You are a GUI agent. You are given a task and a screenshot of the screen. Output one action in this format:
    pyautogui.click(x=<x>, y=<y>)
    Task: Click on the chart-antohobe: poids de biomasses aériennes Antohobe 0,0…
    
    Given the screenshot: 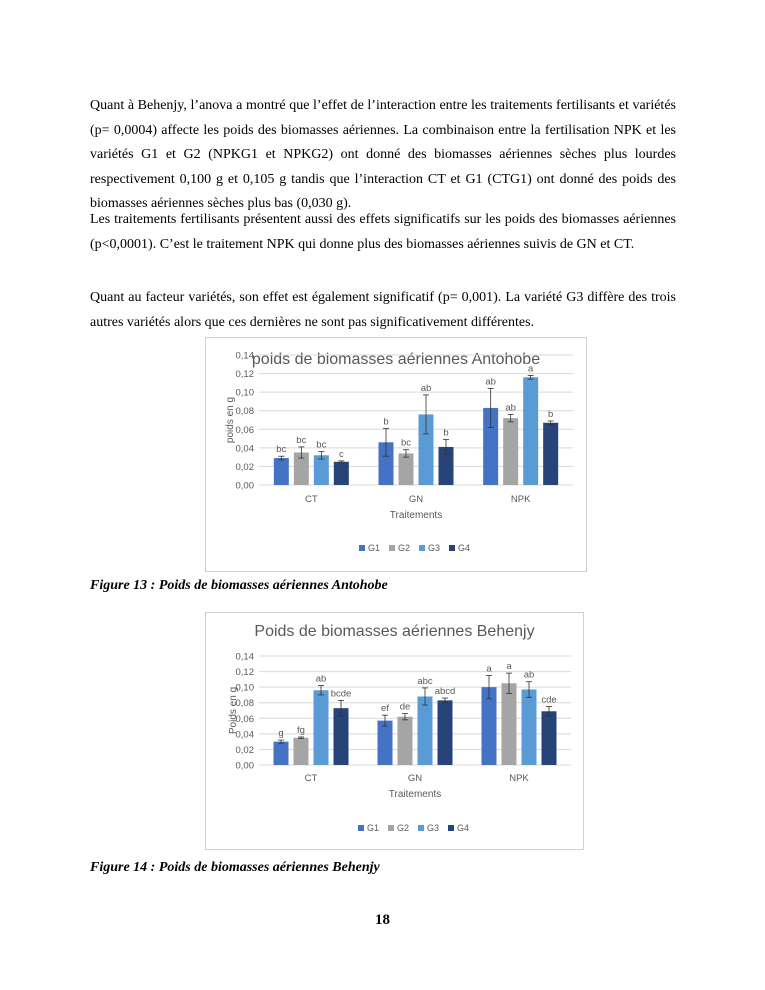 What is the action you would take?
    pyautogui.click(x=396, y=454)
    